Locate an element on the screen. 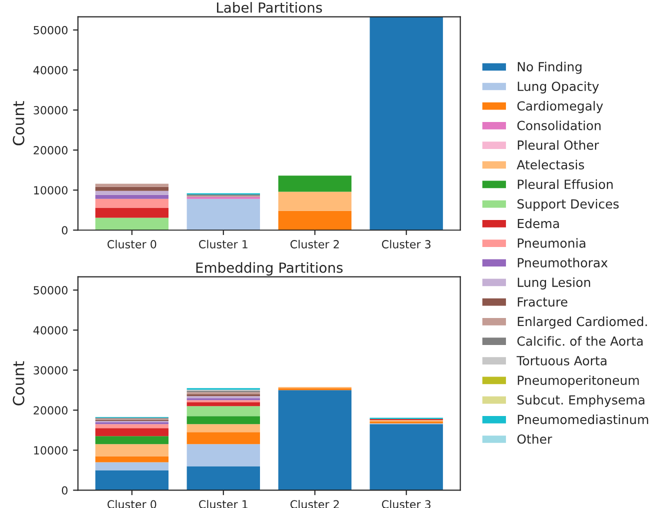  legend-label: Cardiomegaly is located at coordinates (560, 107).